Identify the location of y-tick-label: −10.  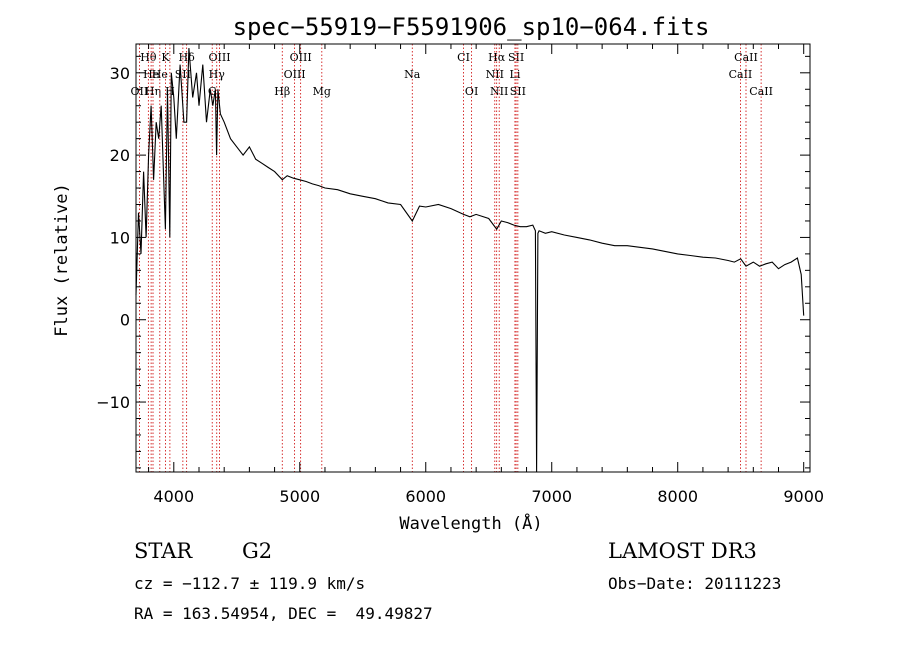
(113, 402).